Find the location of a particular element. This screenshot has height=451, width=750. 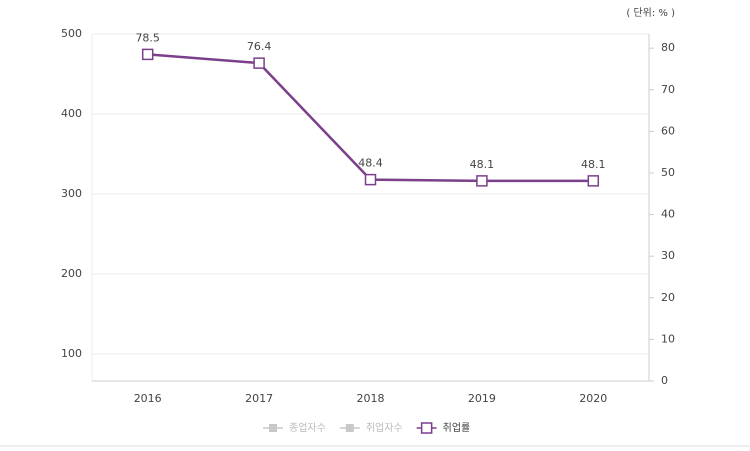

legend-label: 취업자수 is located at coordinates (384, 427).